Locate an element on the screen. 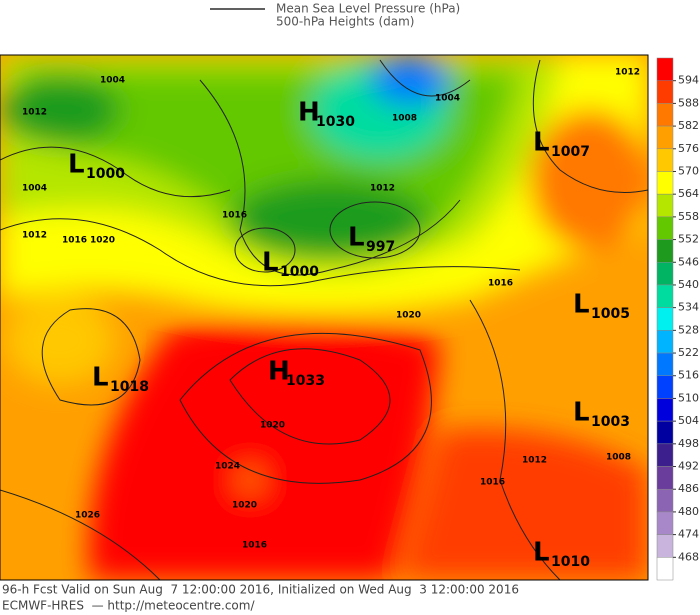 This screenshot has height=615, width=700. system-value: 997 is located at coordinates (380, 247).